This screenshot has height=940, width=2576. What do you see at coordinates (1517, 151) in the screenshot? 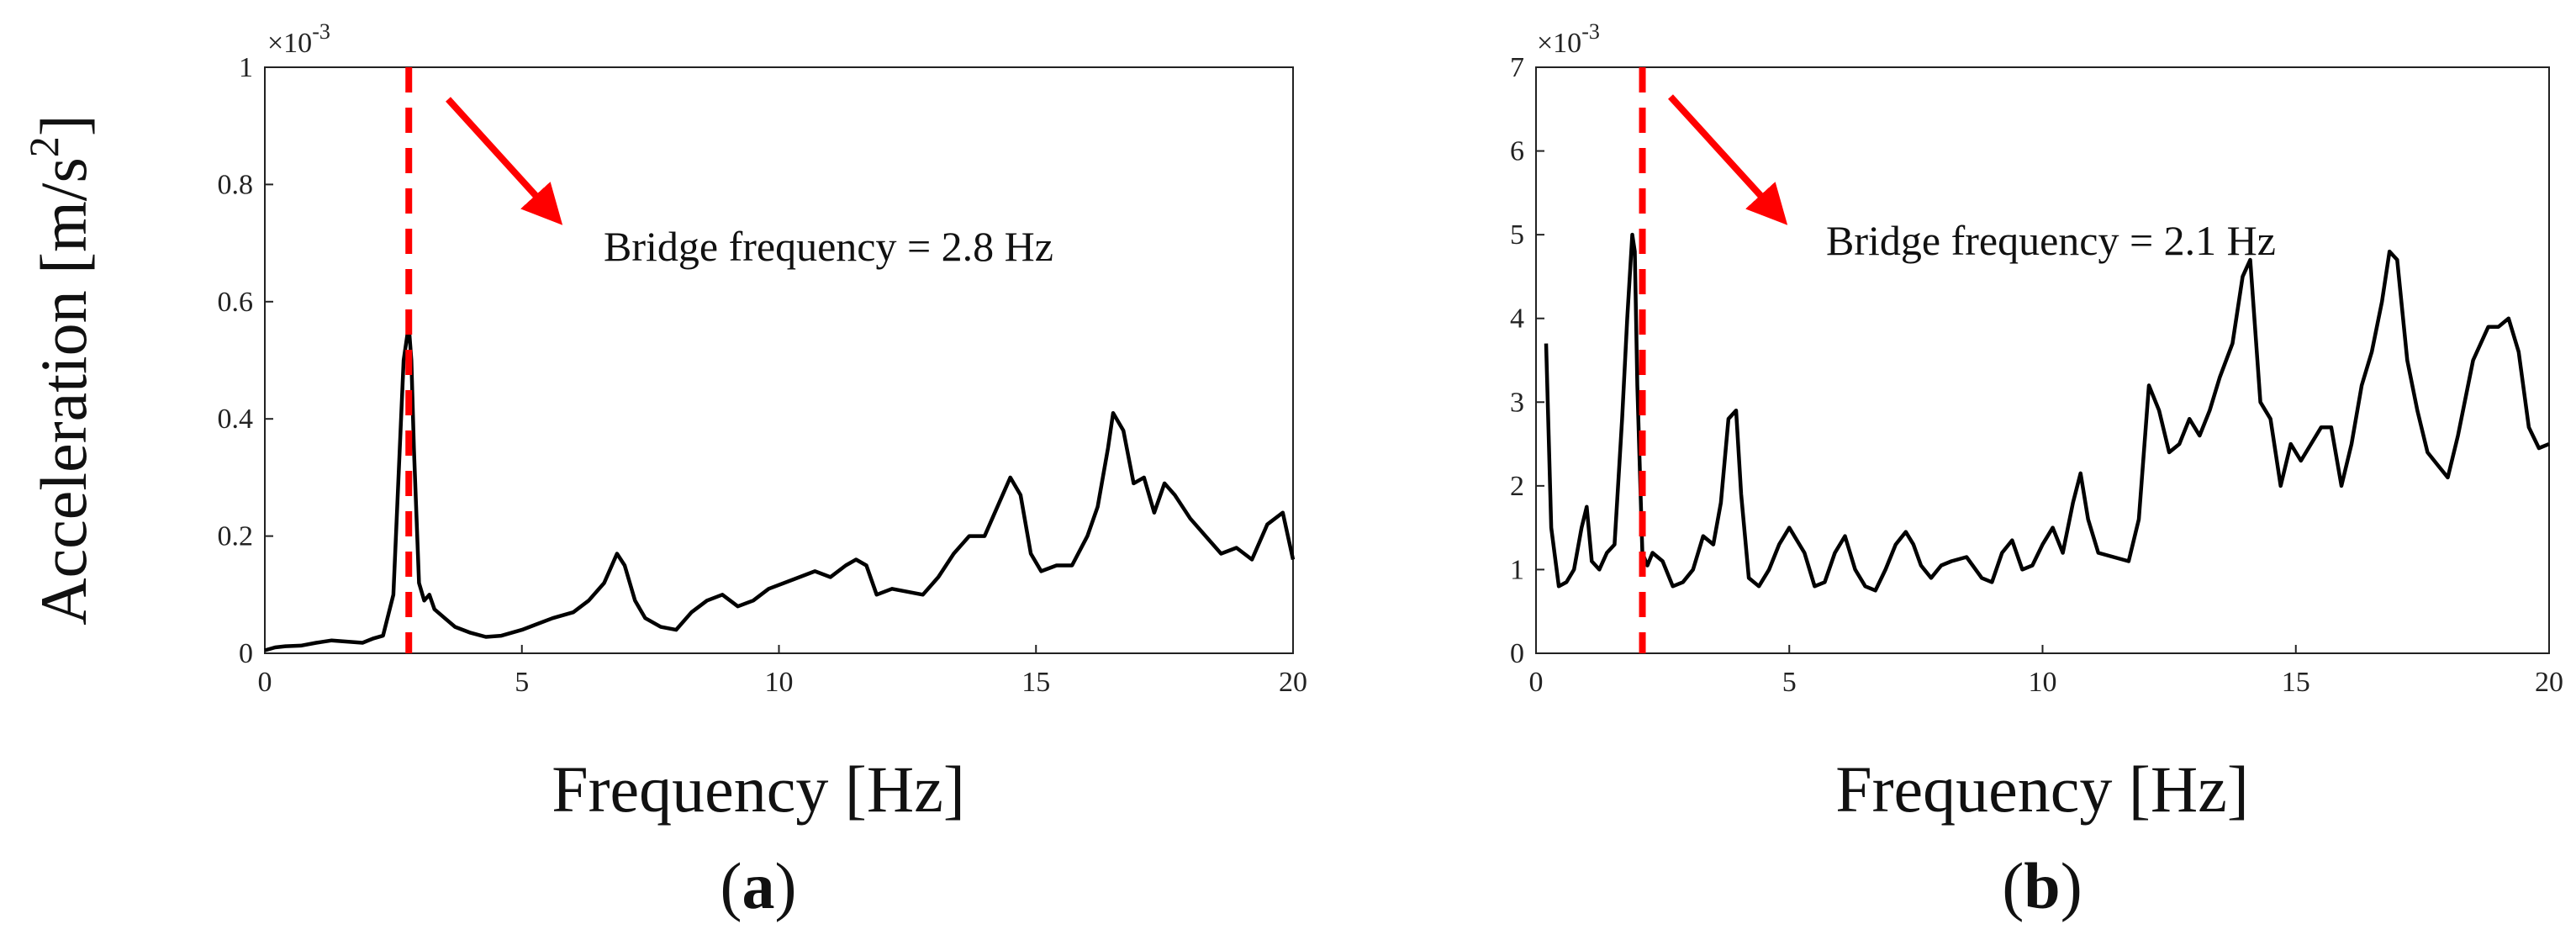
I see `y-tick-label: 6` at bounding box center [1517, 151].